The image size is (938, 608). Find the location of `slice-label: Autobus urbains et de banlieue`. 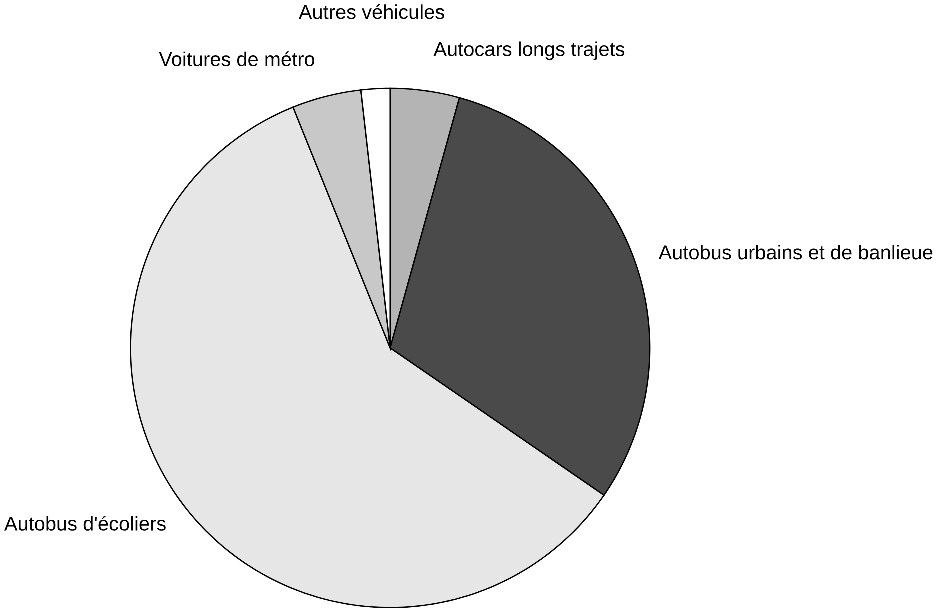

slice-label: Autobus urbains et de banlieue is located at coordinates (795, 252).